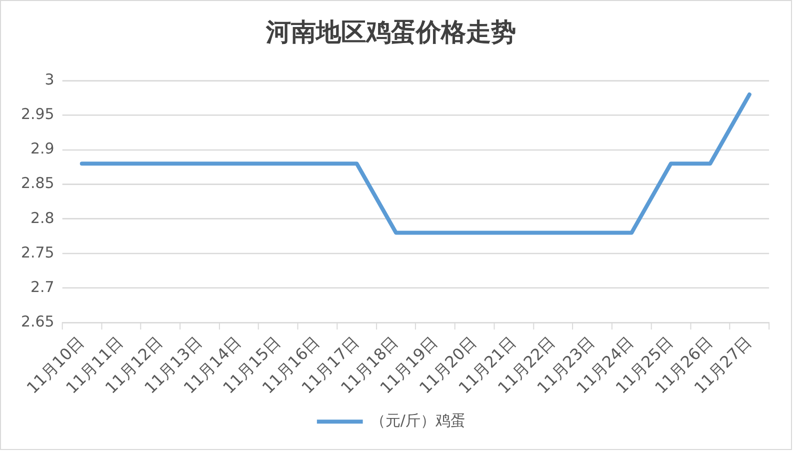  Describe the element at coordinates (37, 114) in the screenshot. I see `y-tick-label: 2.95` at that location.